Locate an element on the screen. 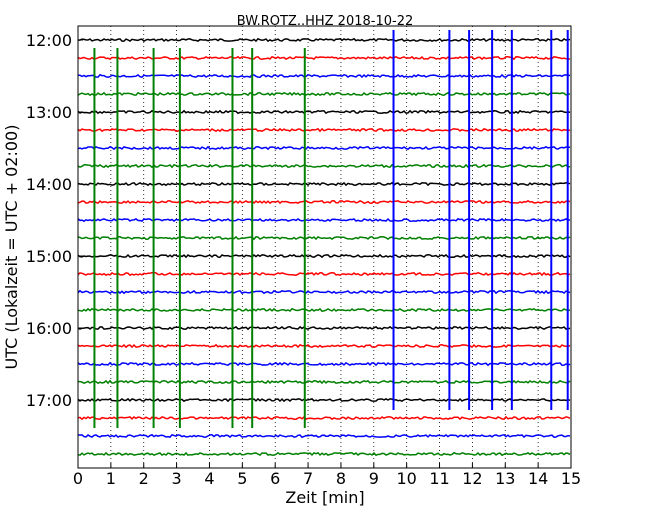 Image resolution: width=650 pixels, height=520 pixels. x-tick-label: 14 is located at coordinates (538, 478).